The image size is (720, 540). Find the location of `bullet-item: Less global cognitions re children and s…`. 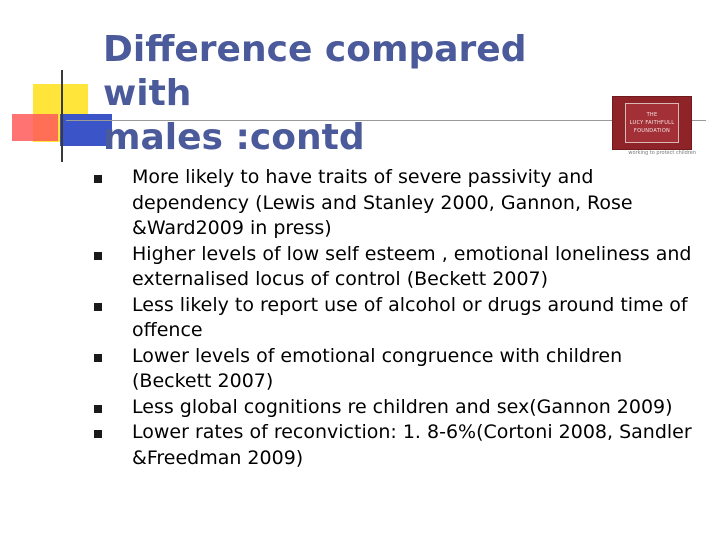

bullet-item: Less global cognitions re children and s… is located at coordinates (399, 408).